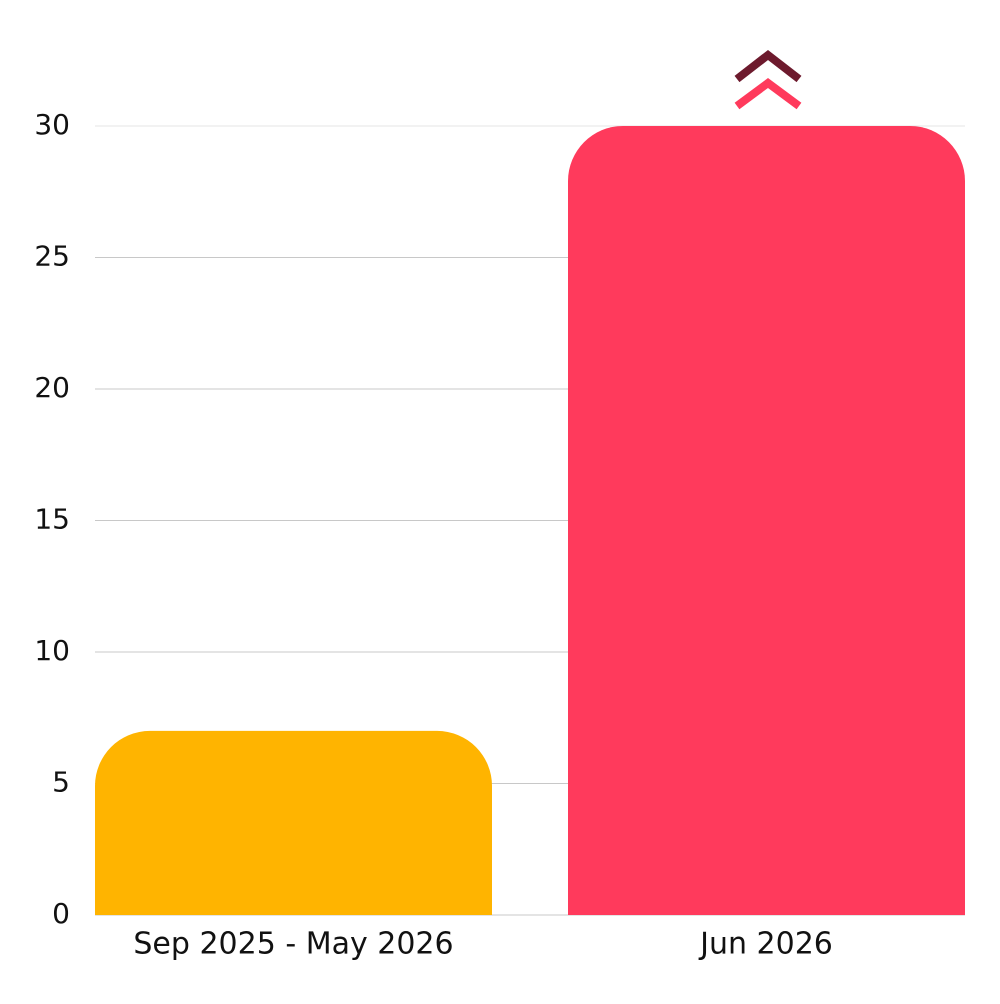 The height and width of the screenshot is (1004, 1000). Describe the element at coordinates (768, 79) in the screenshot. I see `trend-up-icon` at that location.